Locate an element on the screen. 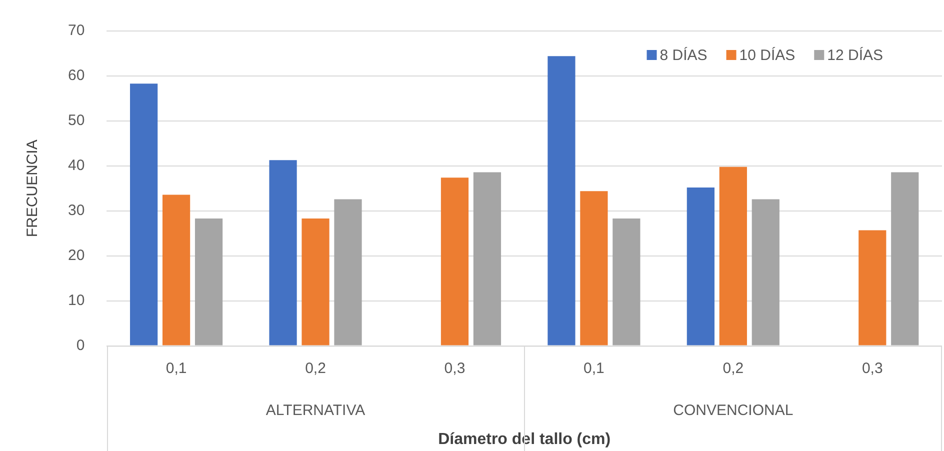  y-tick-label: 10 is located at coordinates (76, 300).